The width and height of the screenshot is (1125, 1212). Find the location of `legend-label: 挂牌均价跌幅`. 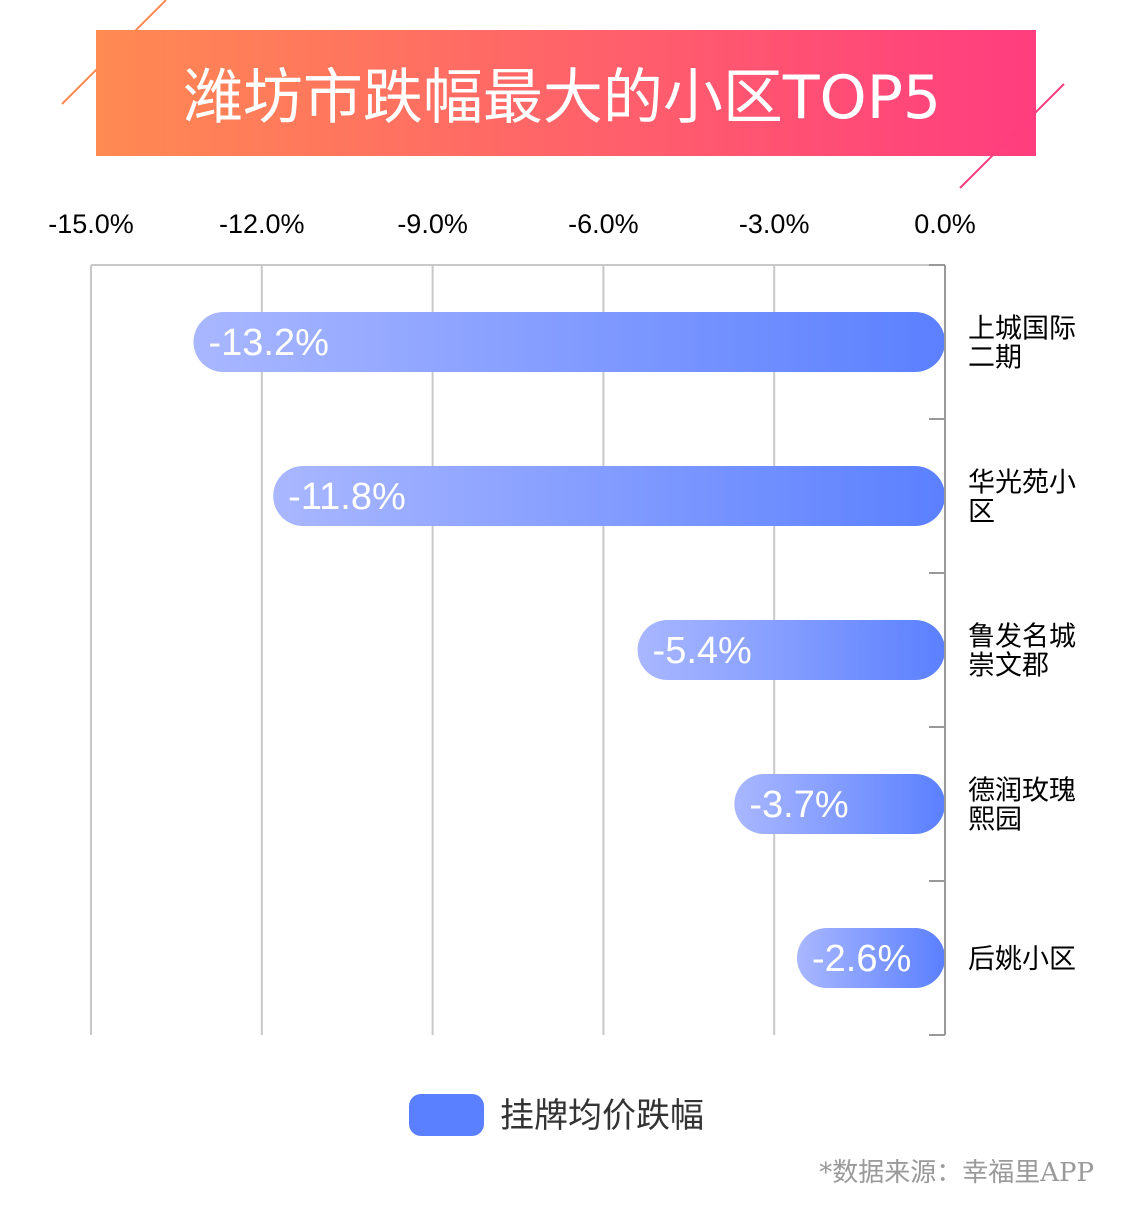

legend-label: 挂牌均价跌幅 is located at coordinates (602, 1116).